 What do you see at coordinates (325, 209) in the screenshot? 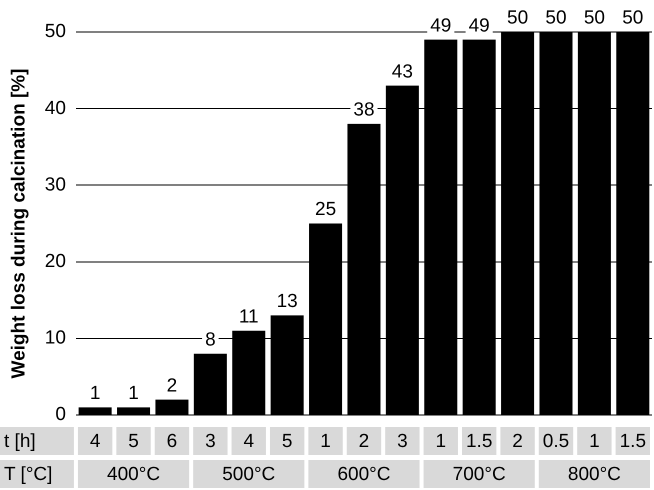
I see `data-label: 25` at bounding box center [325, 209].